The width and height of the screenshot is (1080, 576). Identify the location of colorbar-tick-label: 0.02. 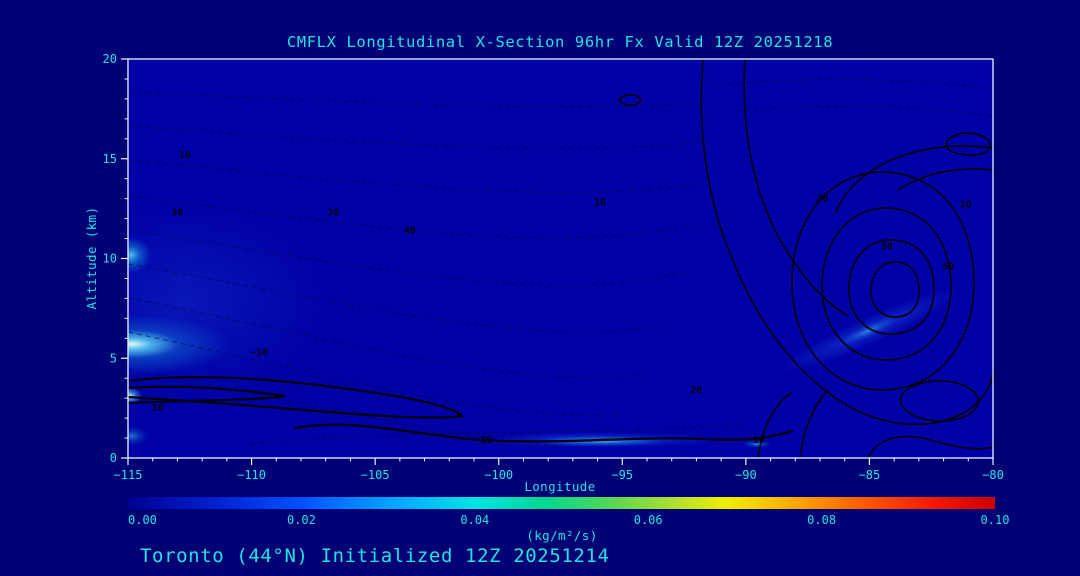
(301, 520).